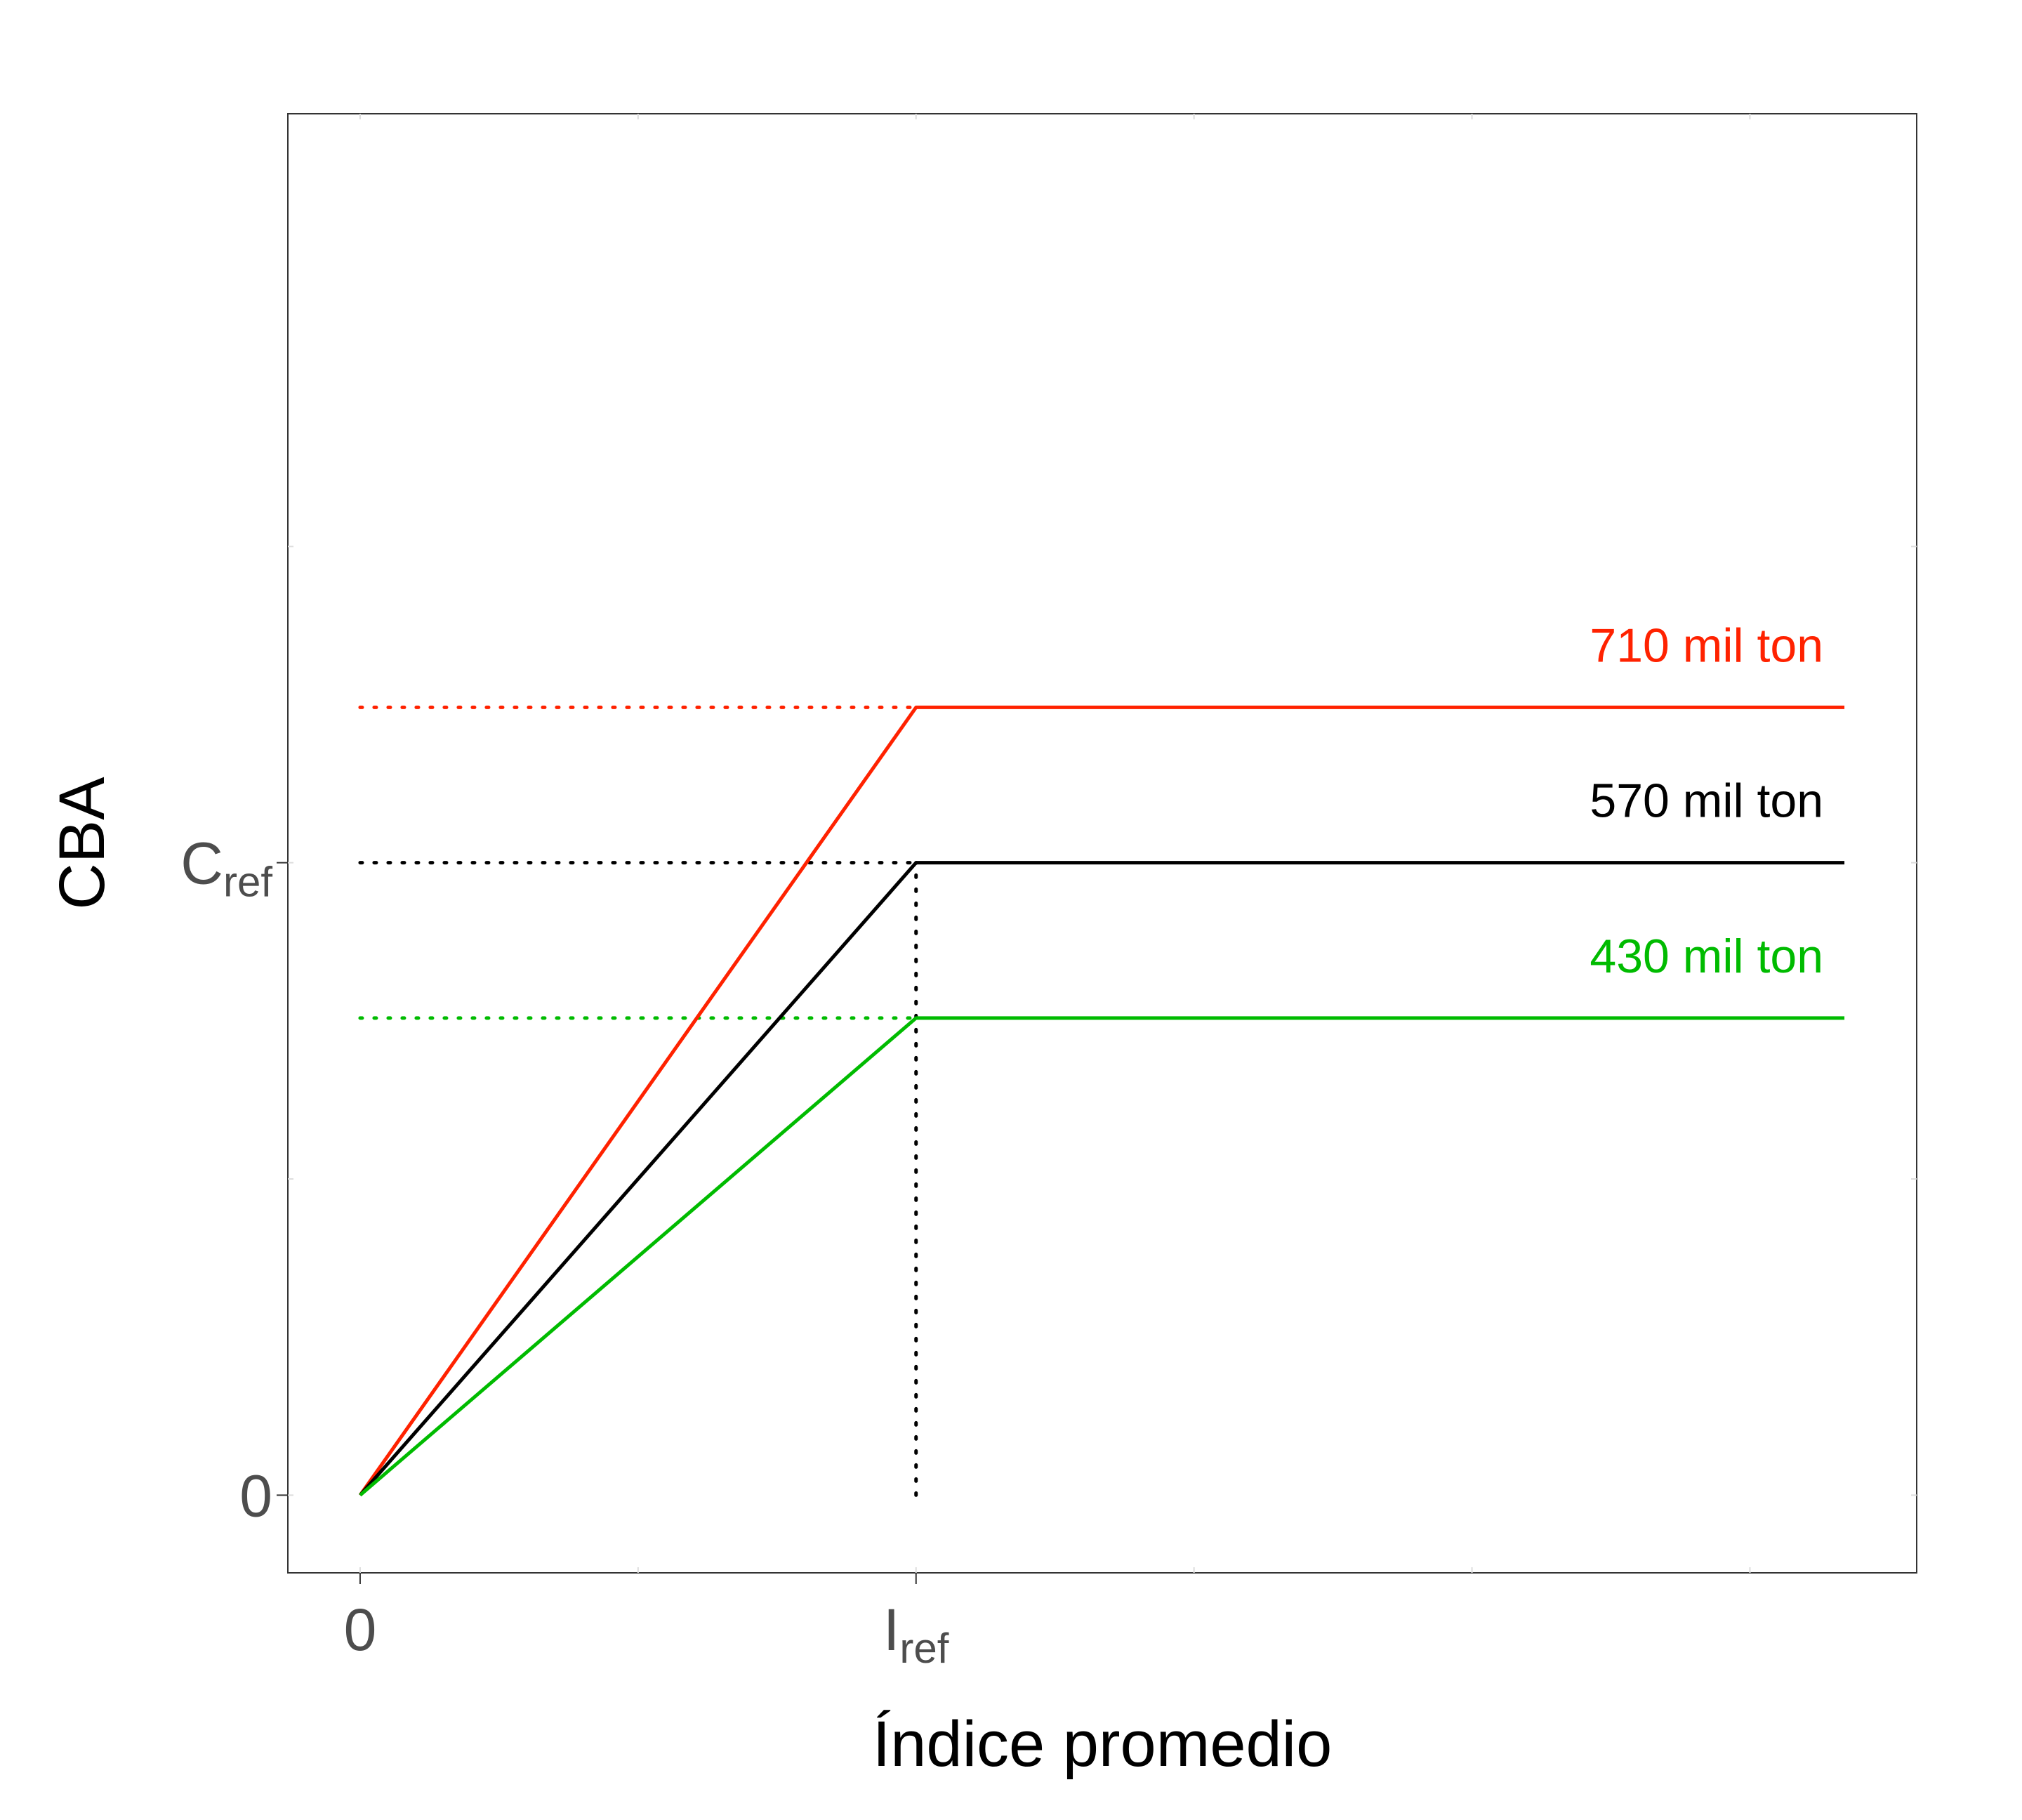  I want to click on x-tick-subscript: ref, so click(924, 1648).